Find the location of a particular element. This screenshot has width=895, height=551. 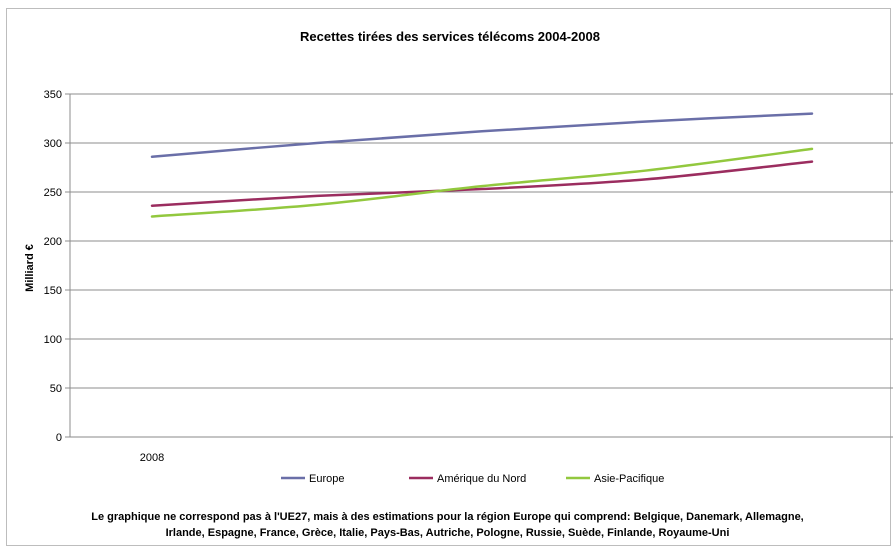

legend-label: Asie-Pacifique is located at coordinates (629, 479).